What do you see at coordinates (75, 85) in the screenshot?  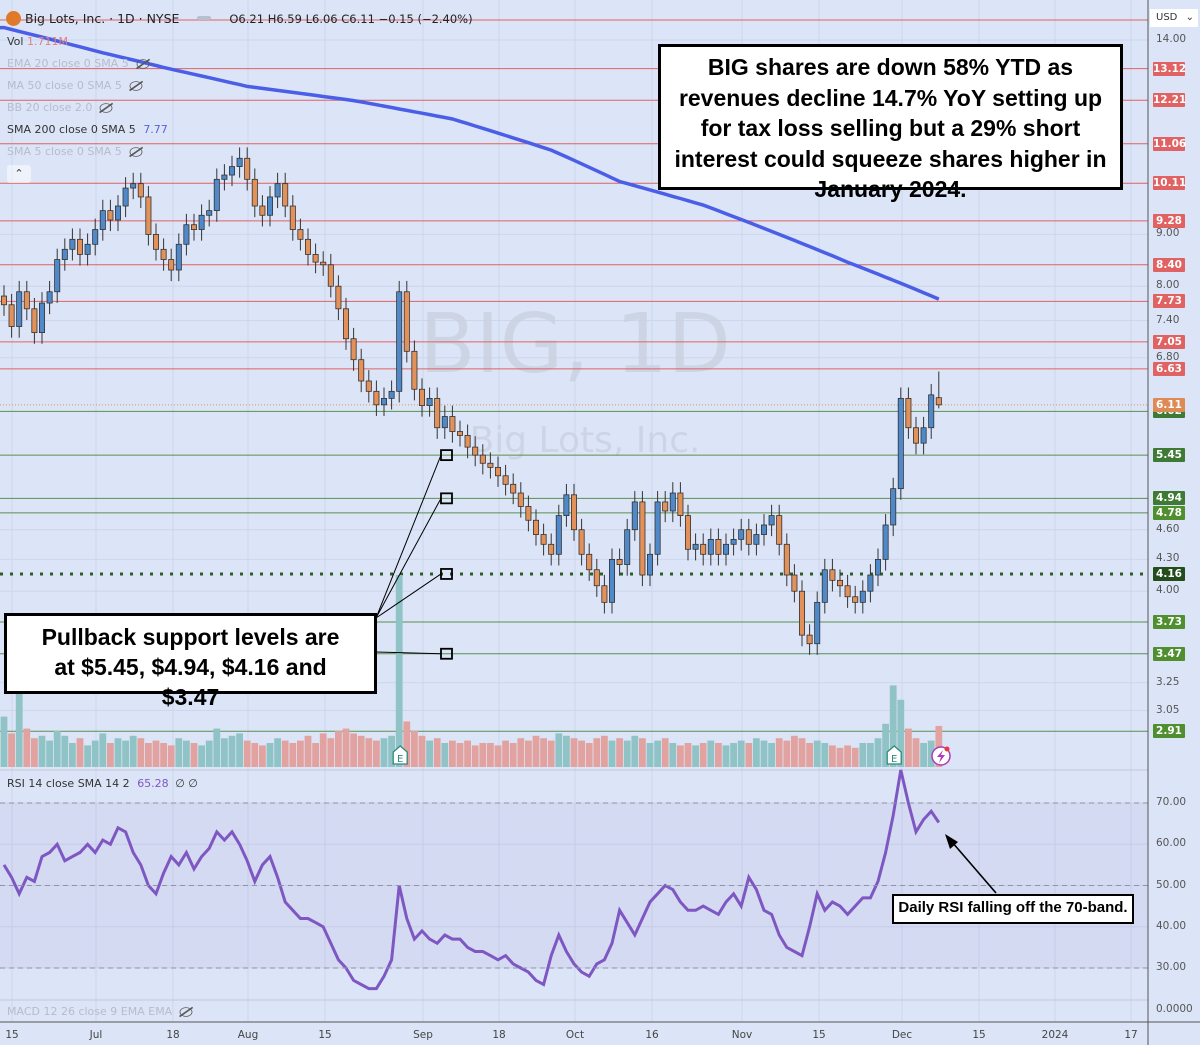 I see `legend-ma50: MA 50 close 0 SMA 5` at bounding box center [75, 85].